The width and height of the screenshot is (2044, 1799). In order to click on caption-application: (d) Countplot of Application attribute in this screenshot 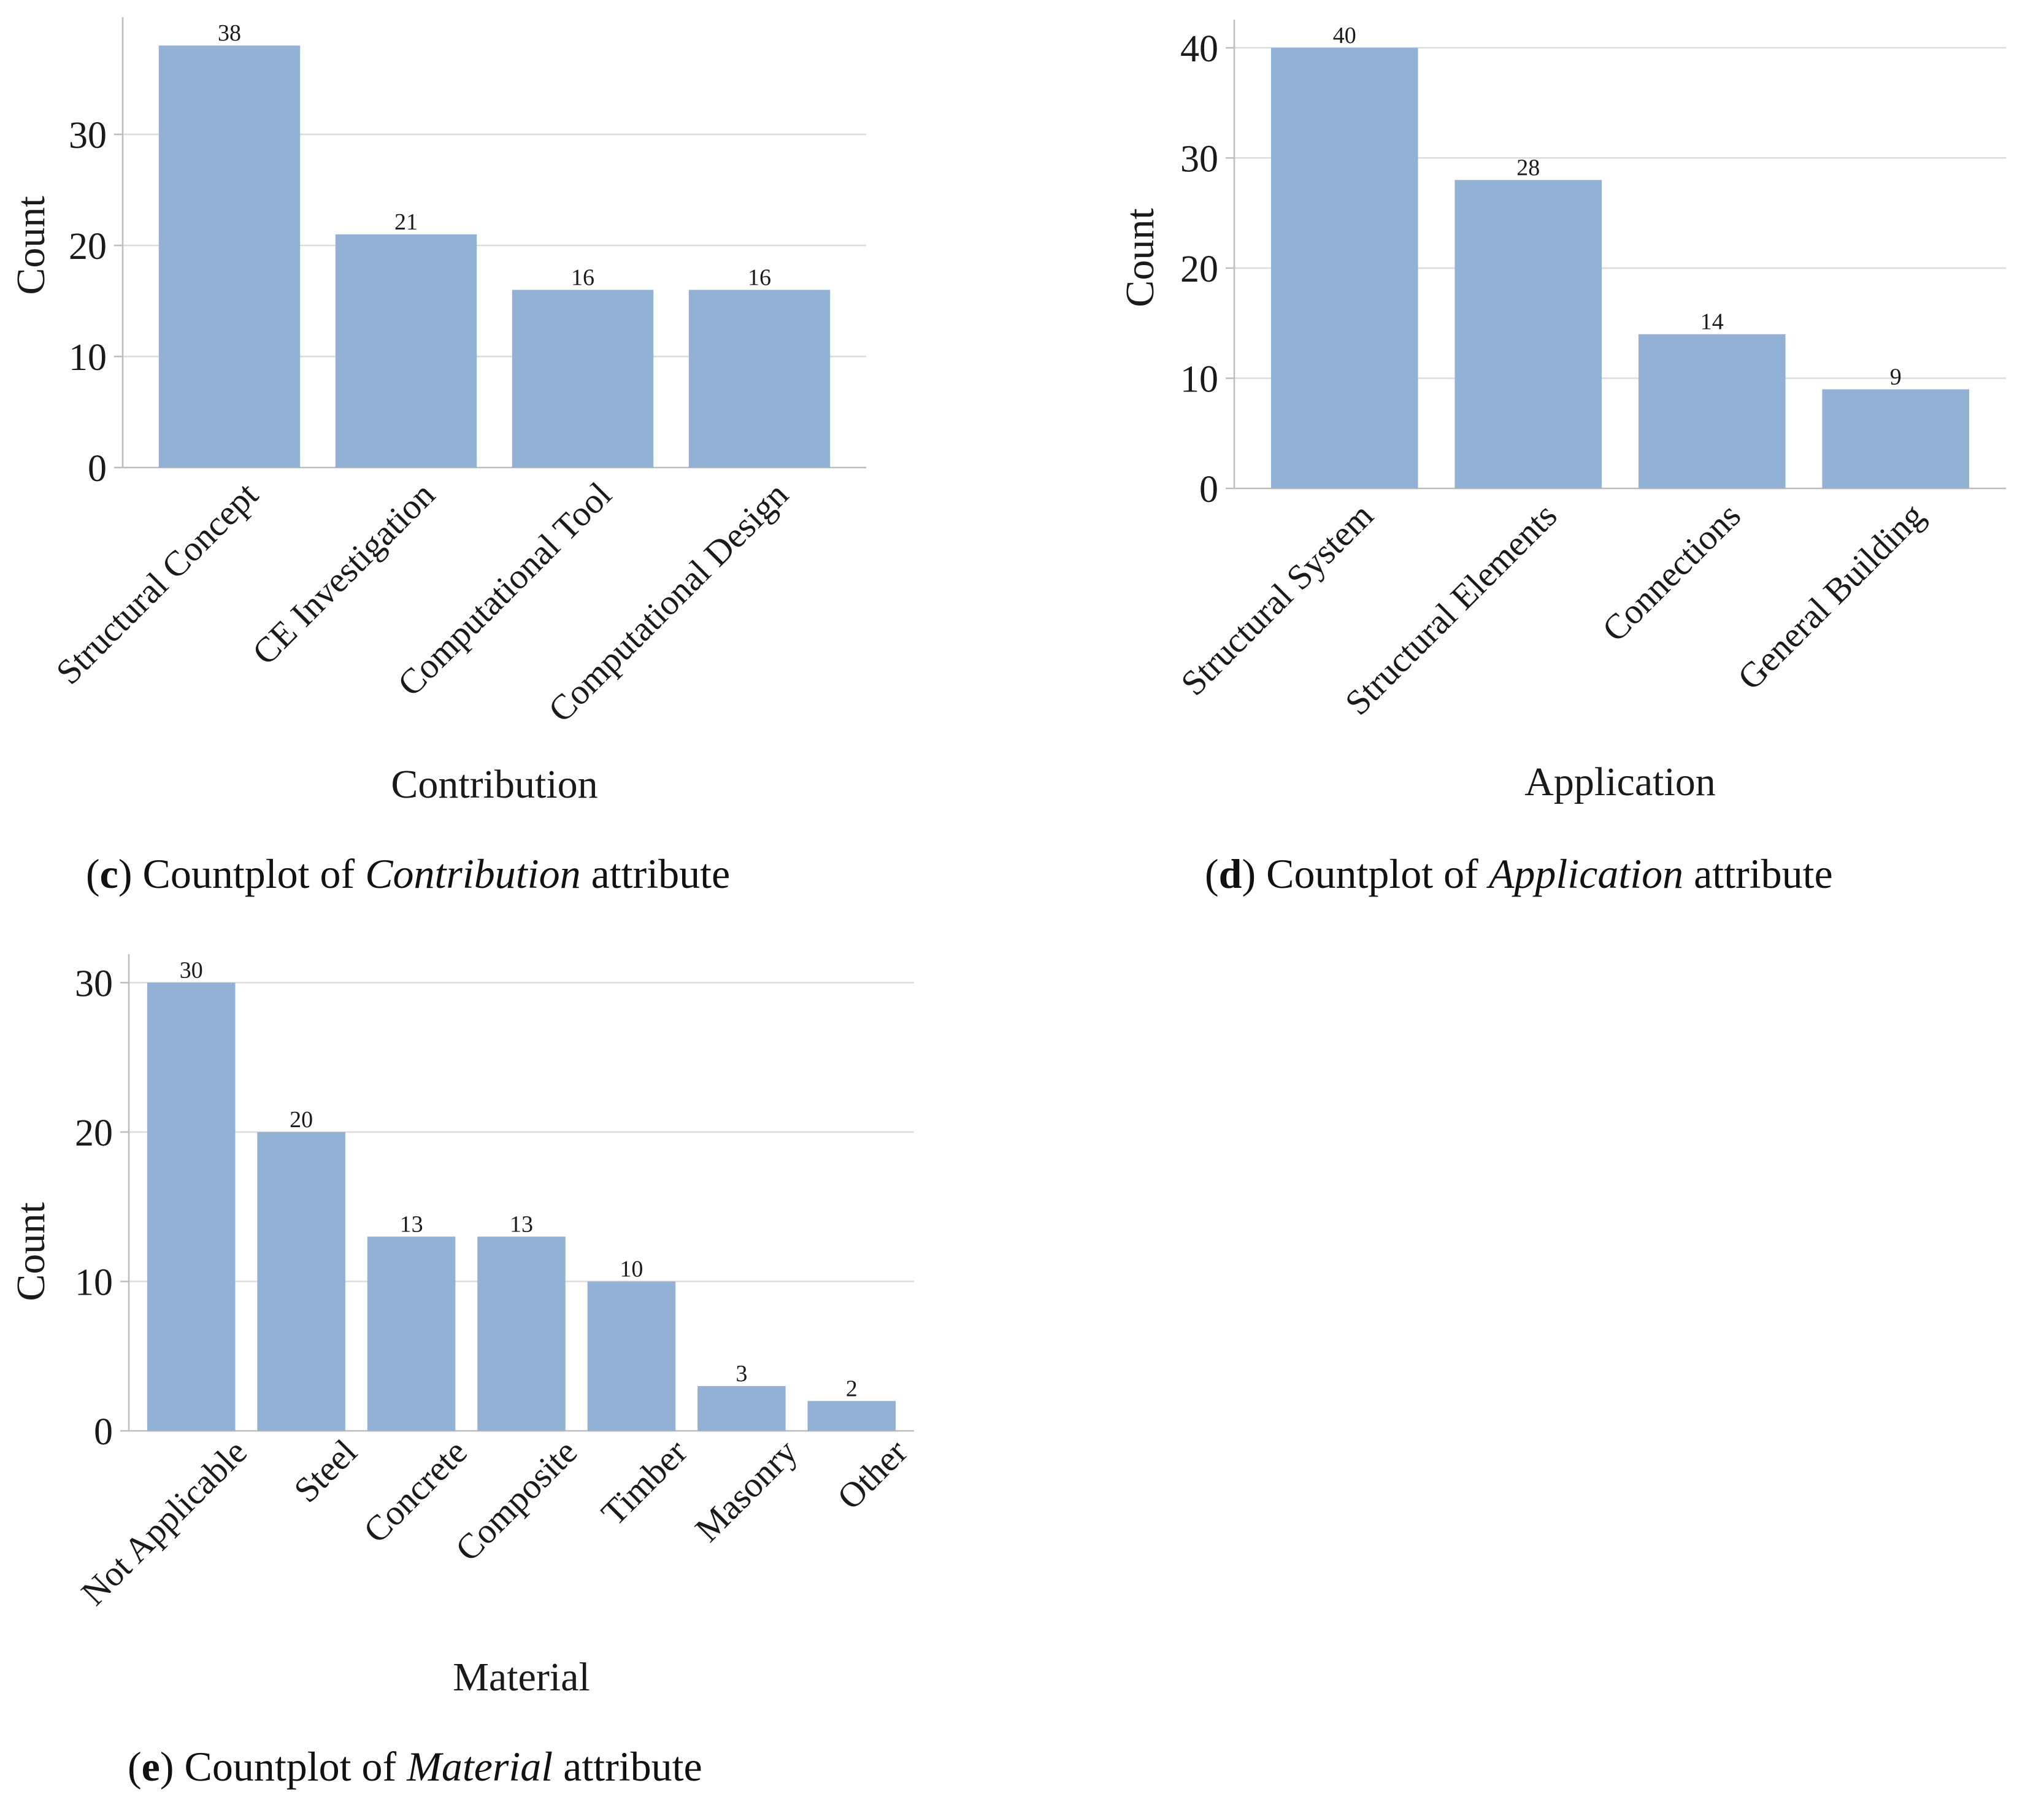, I will do `click(1519, 873)`.